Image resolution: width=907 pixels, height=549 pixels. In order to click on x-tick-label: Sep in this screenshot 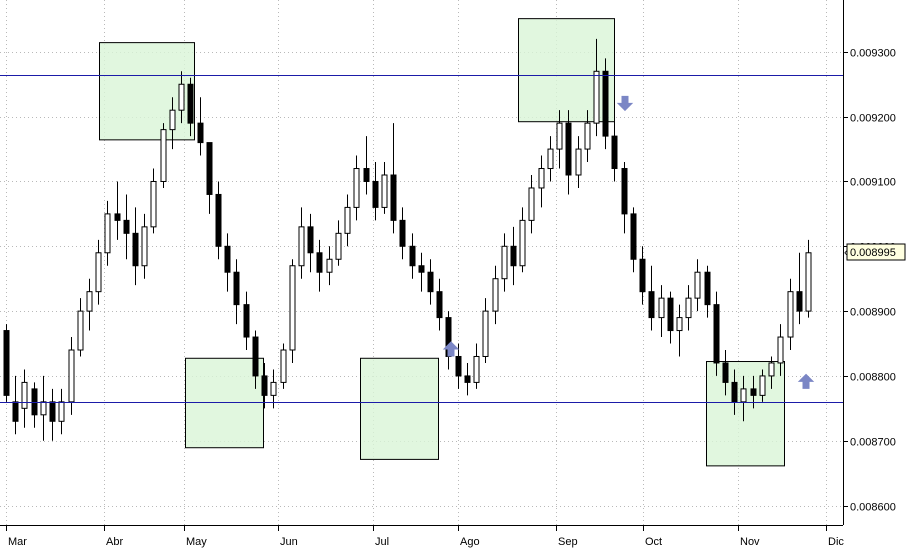, I will do `click(568, 542)`.